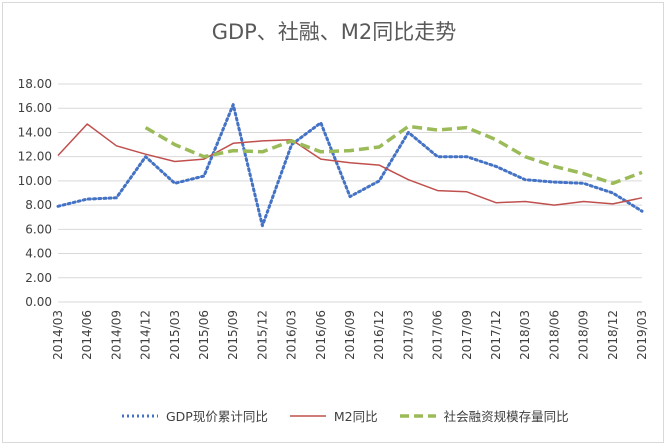 The height and width of the screenshot is (447, 668). What do you see at coordinates (38, 278) in the screenshot?
I see `y-tick-label: 2.00` at bounding box center [38, 278].